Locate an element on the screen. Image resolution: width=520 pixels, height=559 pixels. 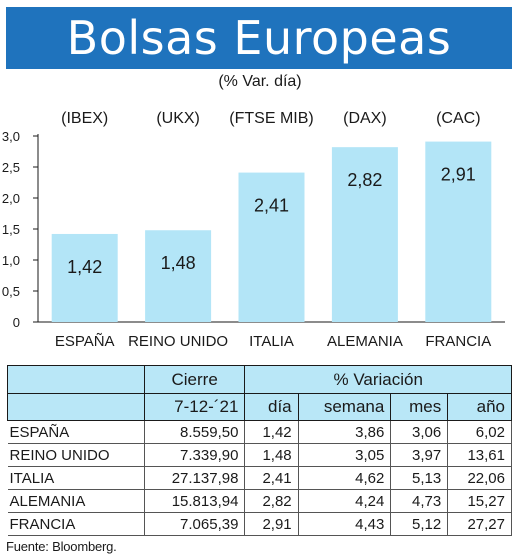
cell-ano: 13,61 is located at coordinates (479, 455).